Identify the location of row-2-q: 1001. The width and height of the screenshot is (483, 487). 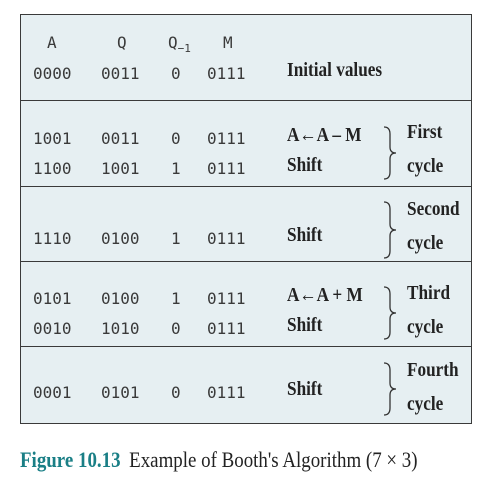
(120, 168).